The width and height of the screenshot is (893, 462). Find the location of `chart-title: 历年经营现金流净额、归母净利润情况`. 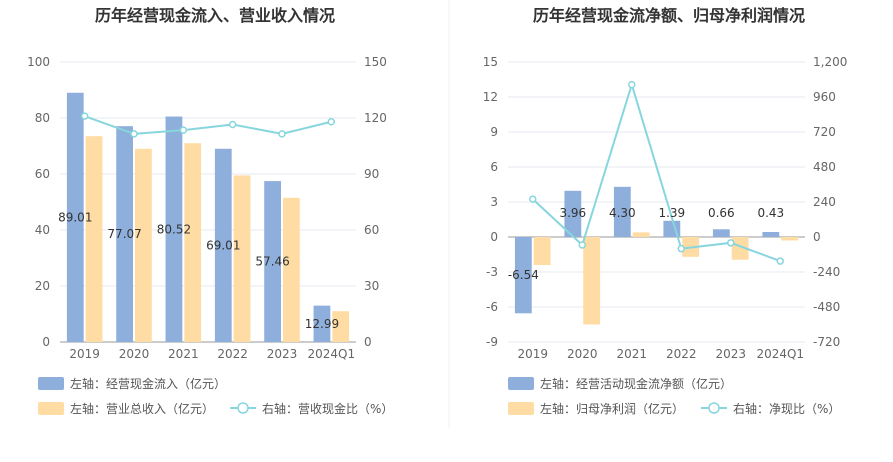

chart-title: 历年经营现金流净额、归母净利润情况 is located at coordinates (669, 15).